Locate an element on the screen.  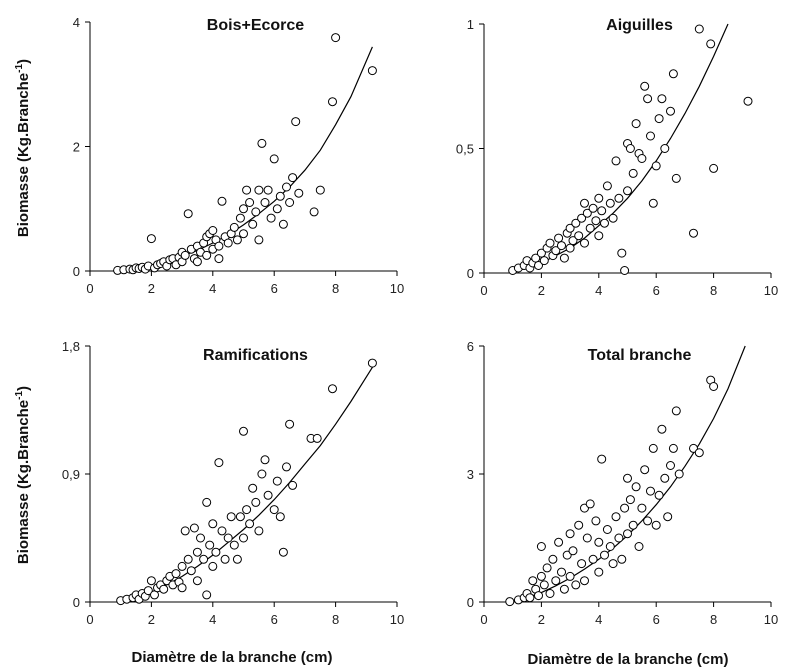
y-tick-label: 1 is located at coordinates (470, 24).